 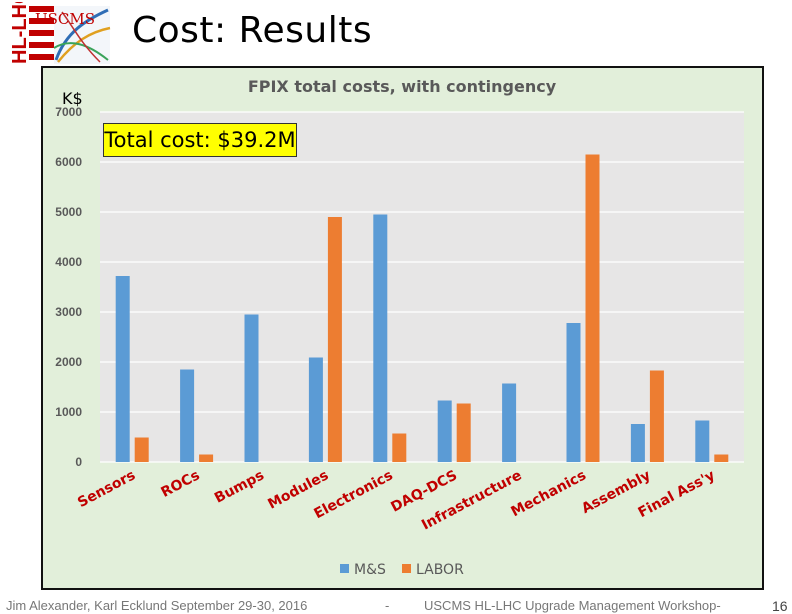 I want to click on legend: M&S LABOR, so click(x=402, y=570).